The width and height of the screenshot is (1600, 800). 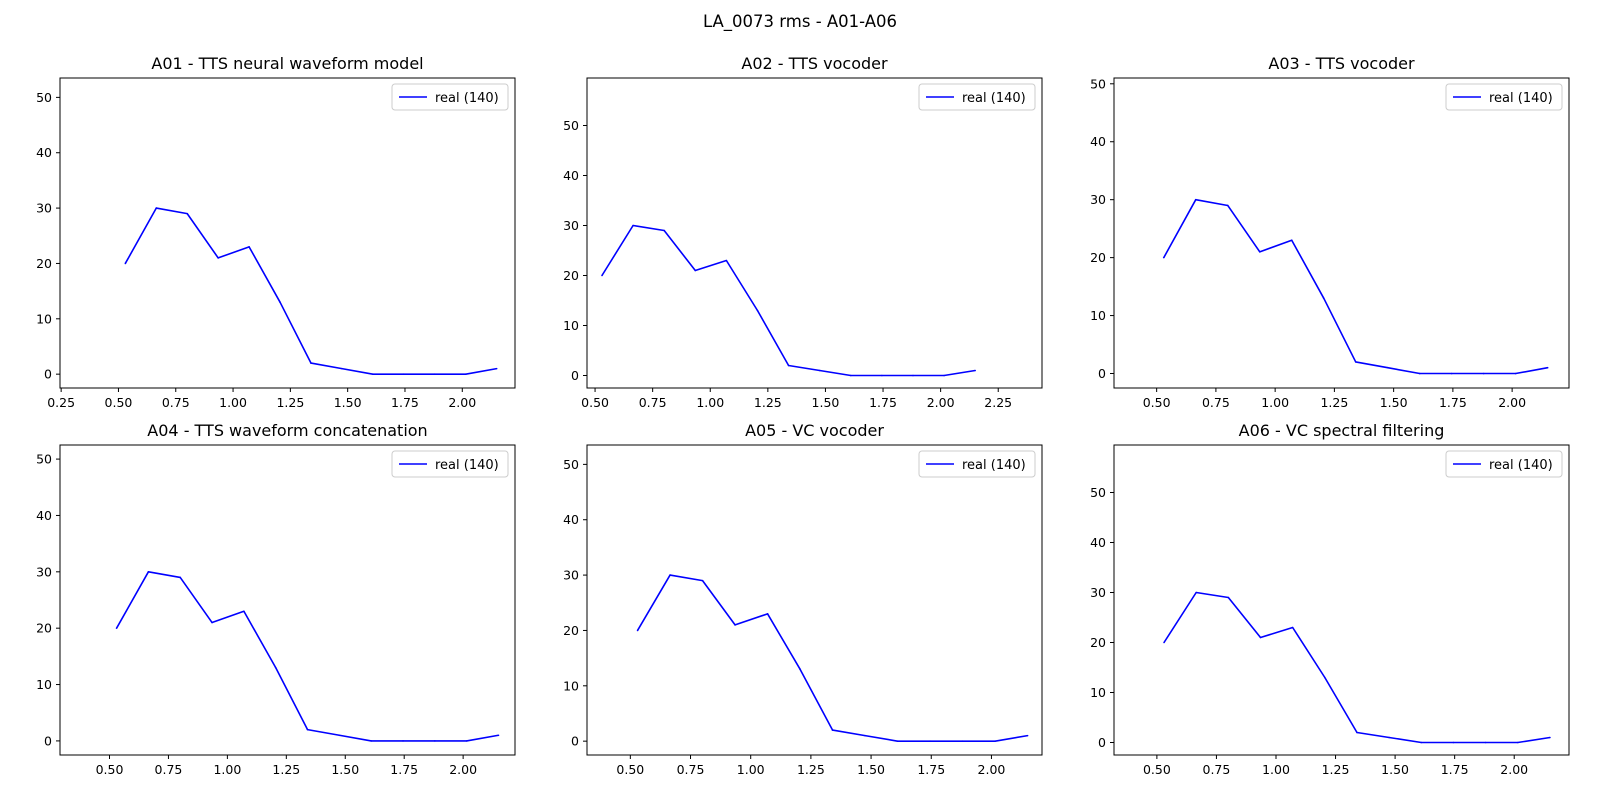 I want to click on x-tick-label: 0.50, so click(x=110, y=769).